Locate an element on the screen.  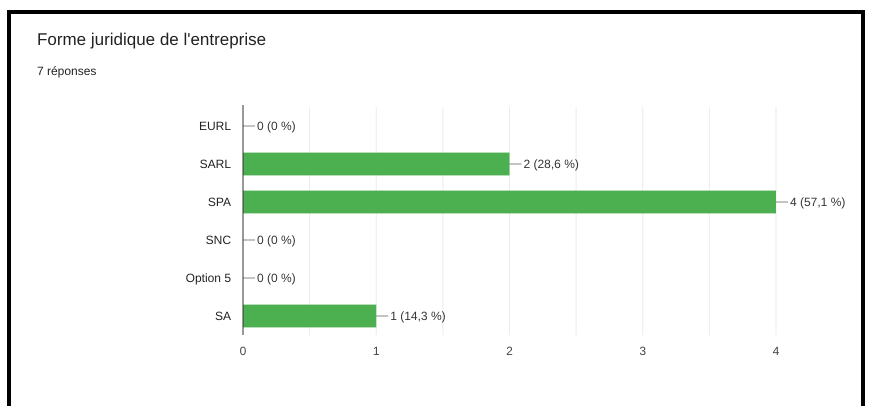
y-tick-label: SNC is located at coordinates (219, 240).